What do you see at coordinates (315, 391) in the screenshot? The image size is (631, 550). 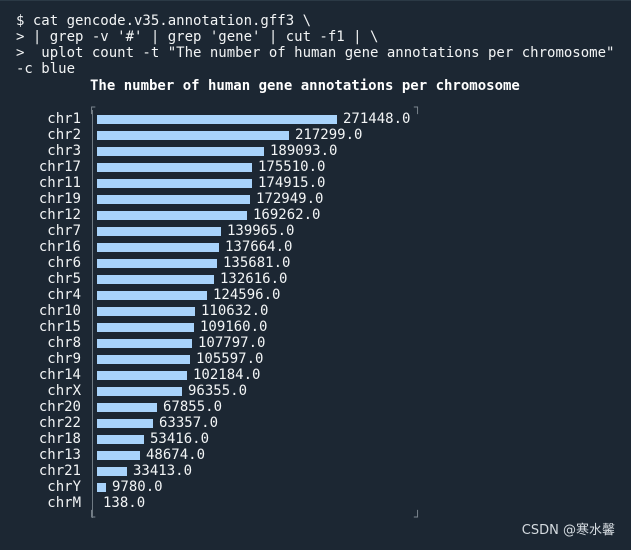 I see `bar-row: chrX 96355.0` at bounding box center [315, 391].